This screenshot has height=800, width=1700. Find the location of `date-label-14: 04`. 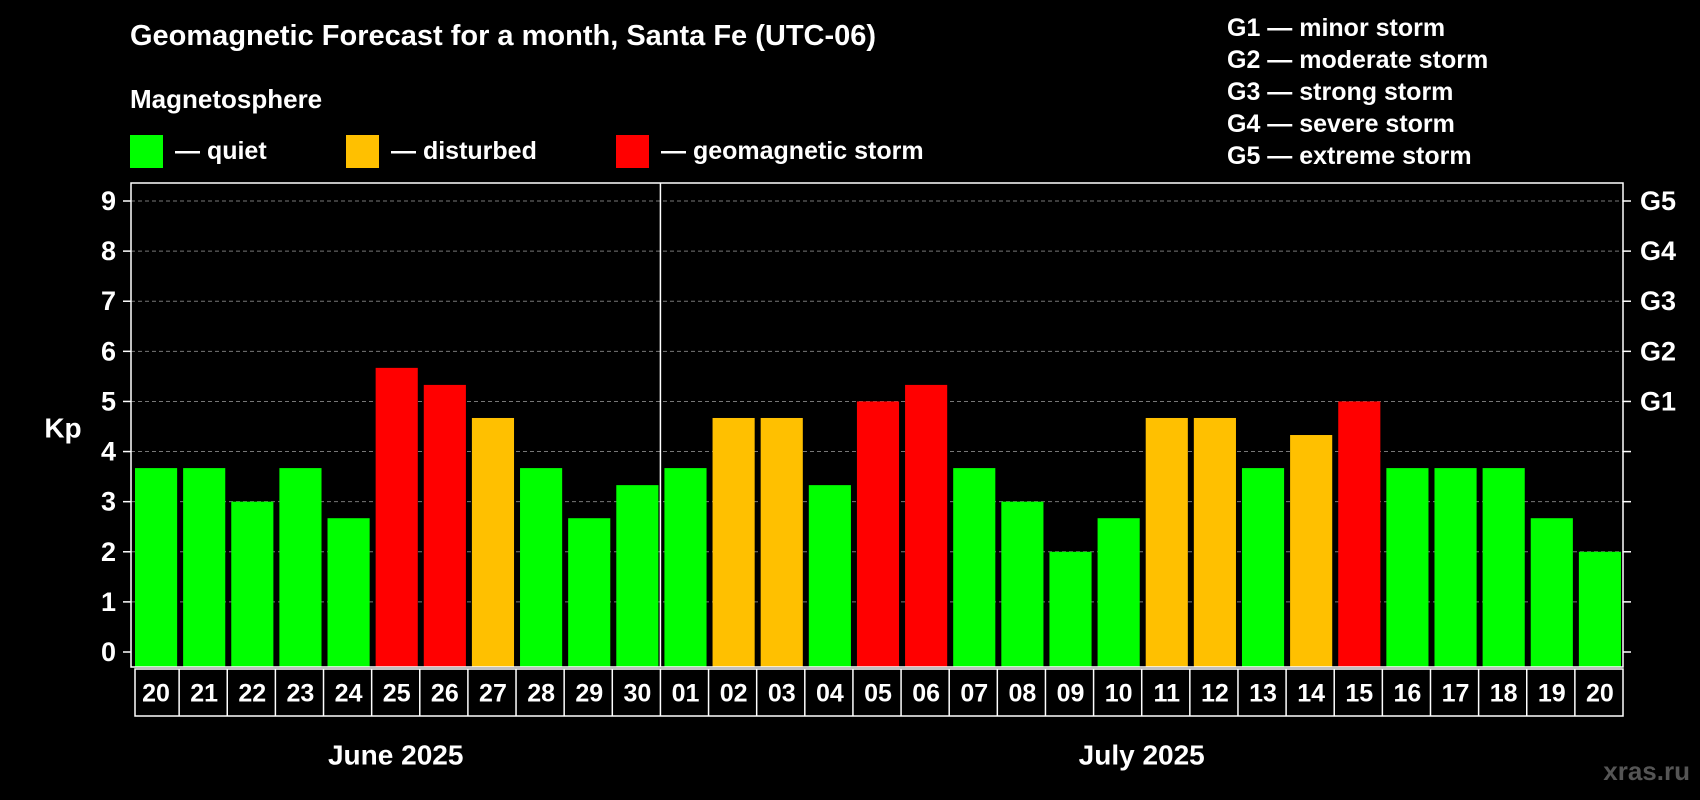

date-label-14: 04 is located at coordinates (830, 694).